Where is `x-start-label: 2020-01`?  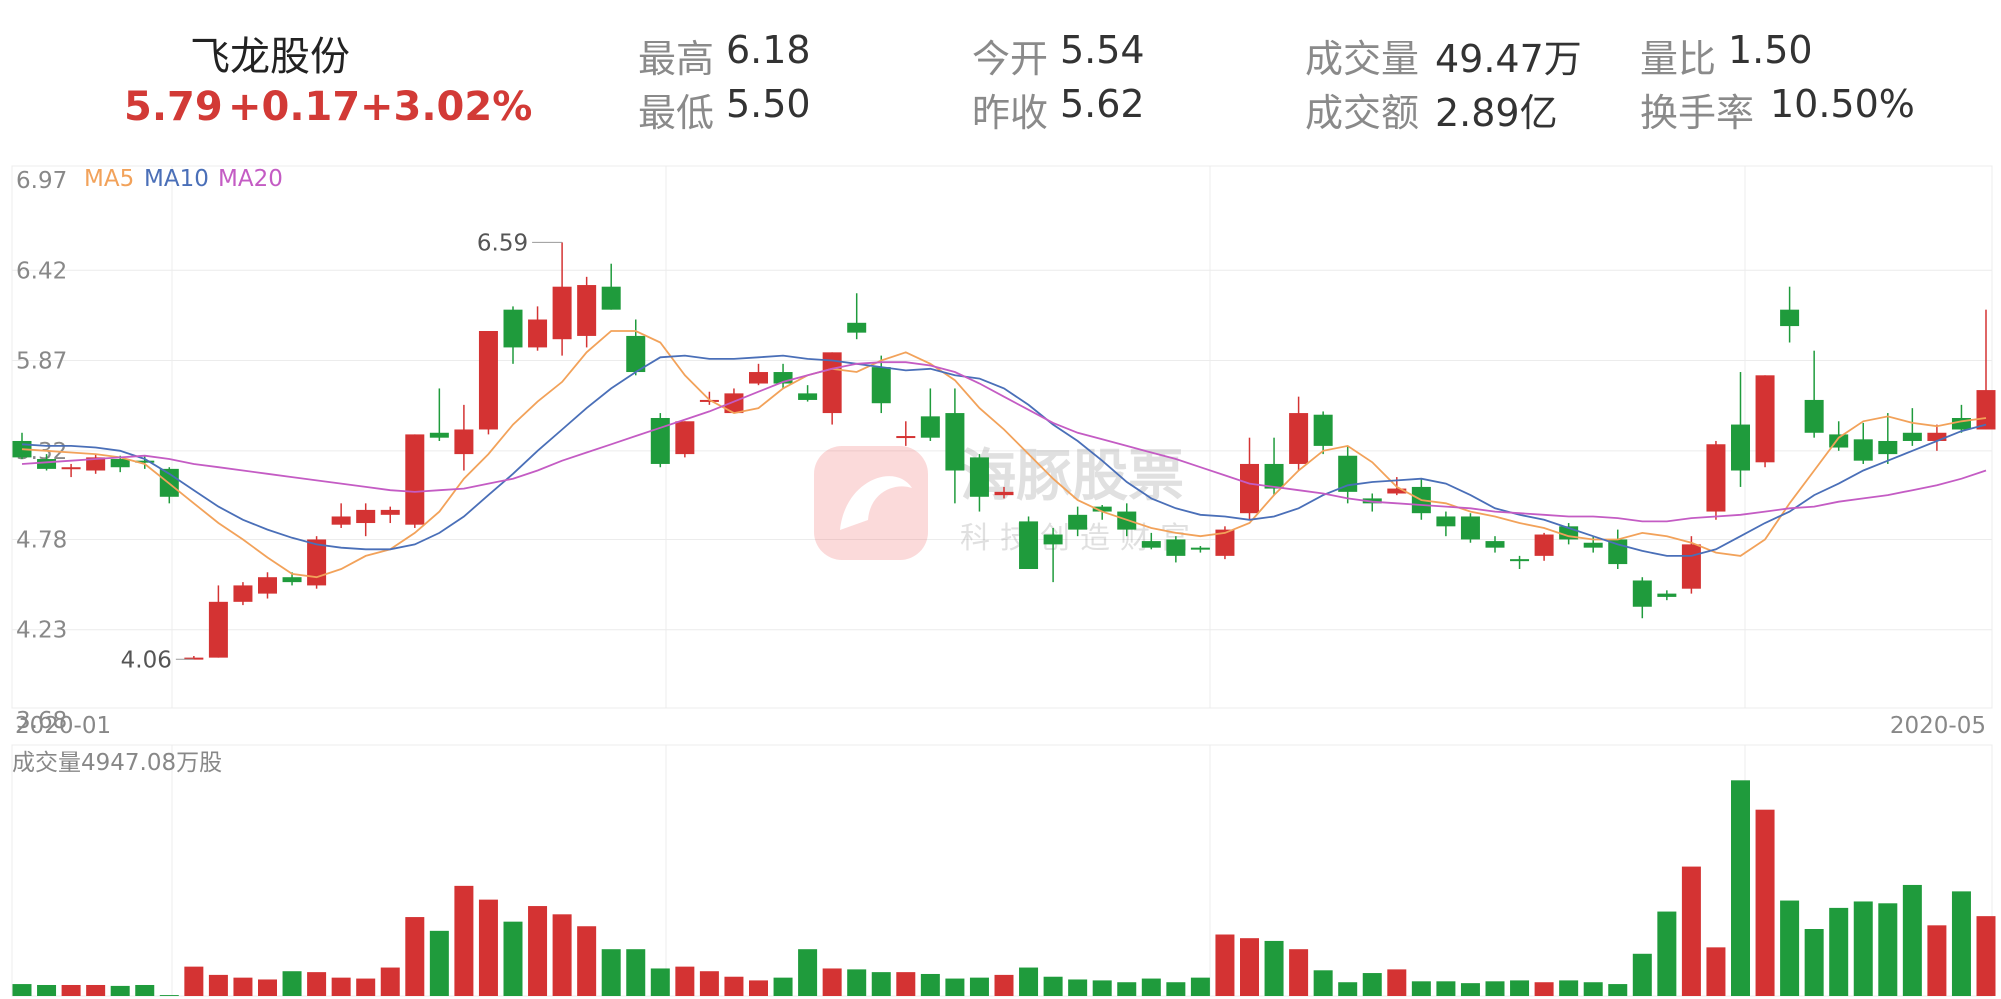 x-start-label: 2020-01 is located at coordinates (63, 726).